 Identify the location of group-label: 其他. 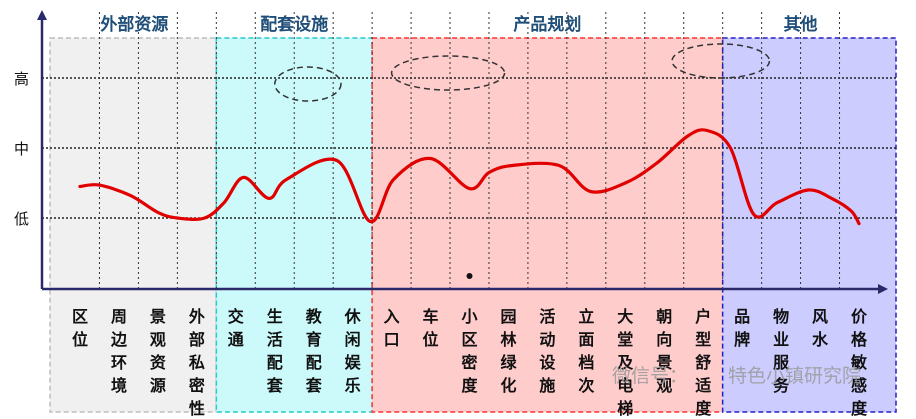
(801, 24).